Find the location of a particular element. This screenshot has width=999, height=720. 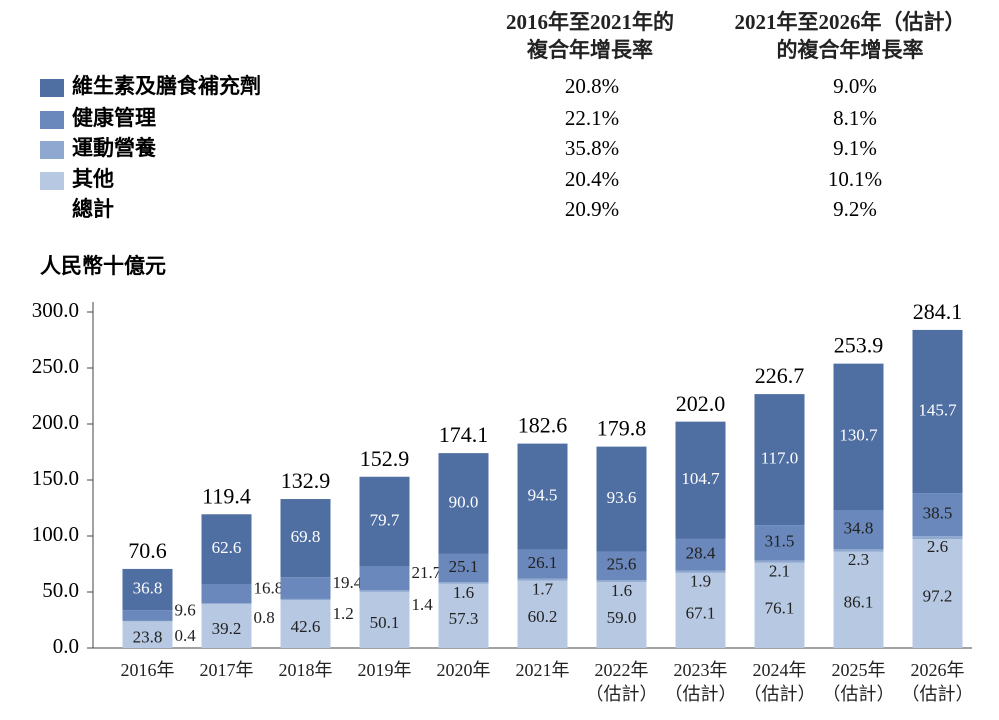

x-tick-label: 2023年 （估計） is located at coordinates (700, 682).